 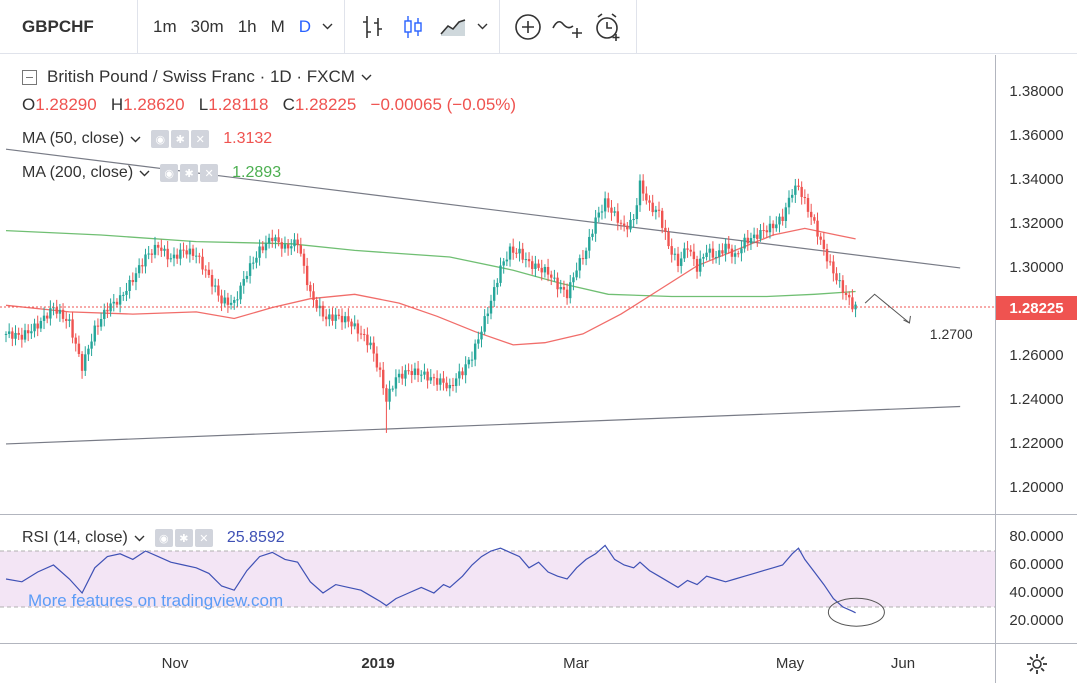 I want to click on collapse-legend-icon, so click(x=29, y=77).